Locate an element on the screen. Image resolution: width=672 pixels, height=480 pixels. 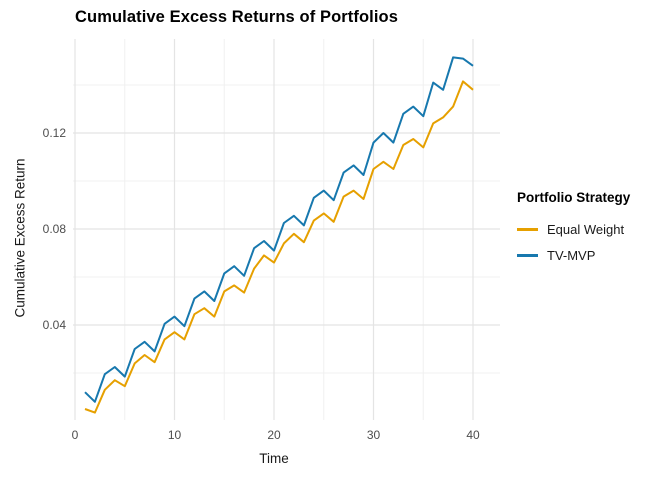
x-axis-title: Time is located at coordinates (274, 458).